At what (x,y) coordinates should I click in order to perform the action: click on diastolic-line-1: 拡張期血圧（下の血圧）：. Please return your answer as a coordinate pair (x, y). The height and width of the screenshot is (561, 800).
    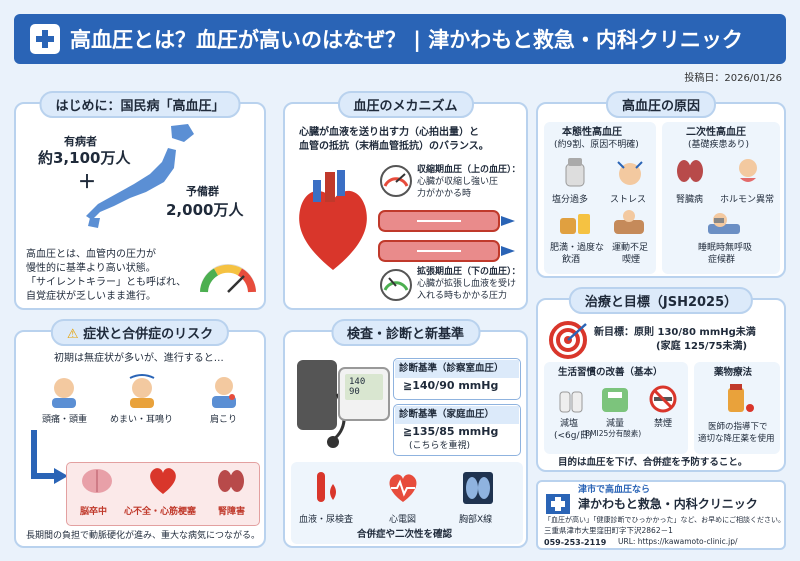
    Looking at the image, I should click on (469, 272).